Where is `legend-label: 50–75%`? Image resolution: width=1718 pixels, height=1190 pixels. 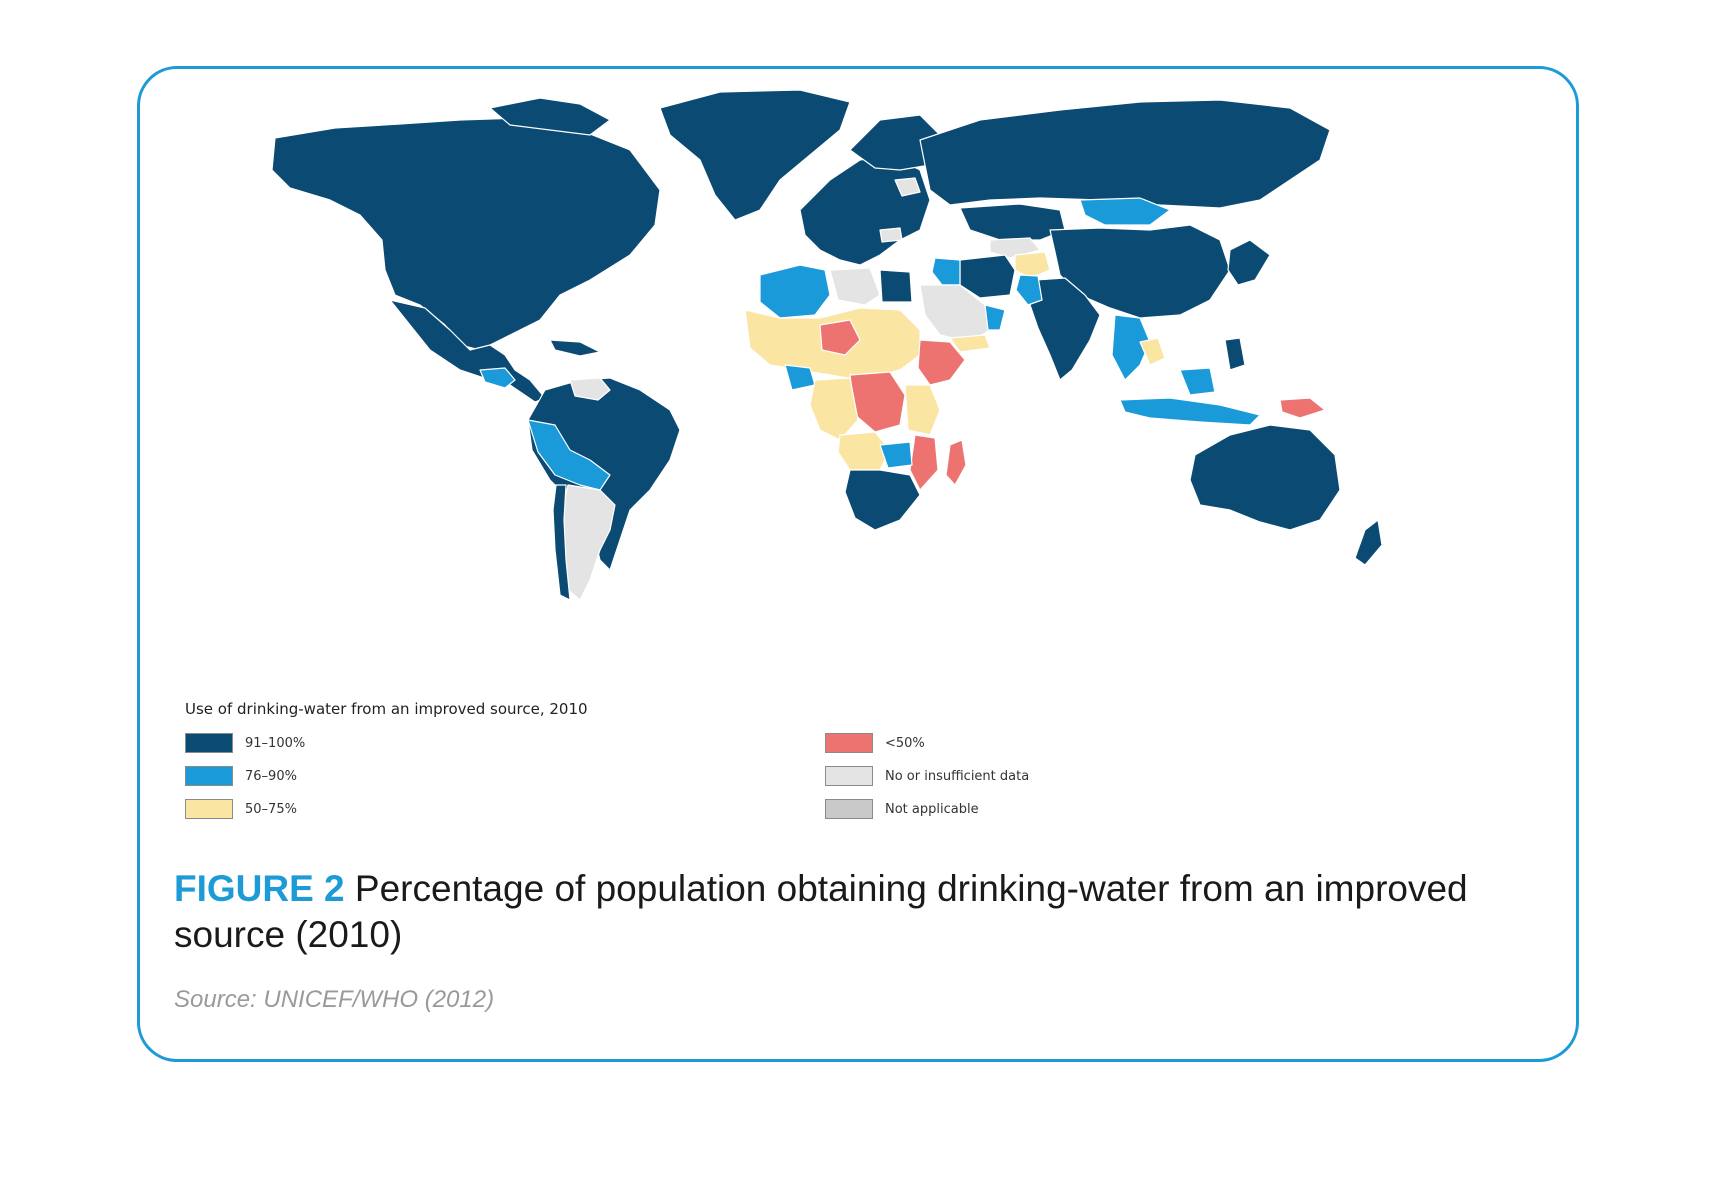 legend-label: 50–75% is located at coordinates (271, 809).